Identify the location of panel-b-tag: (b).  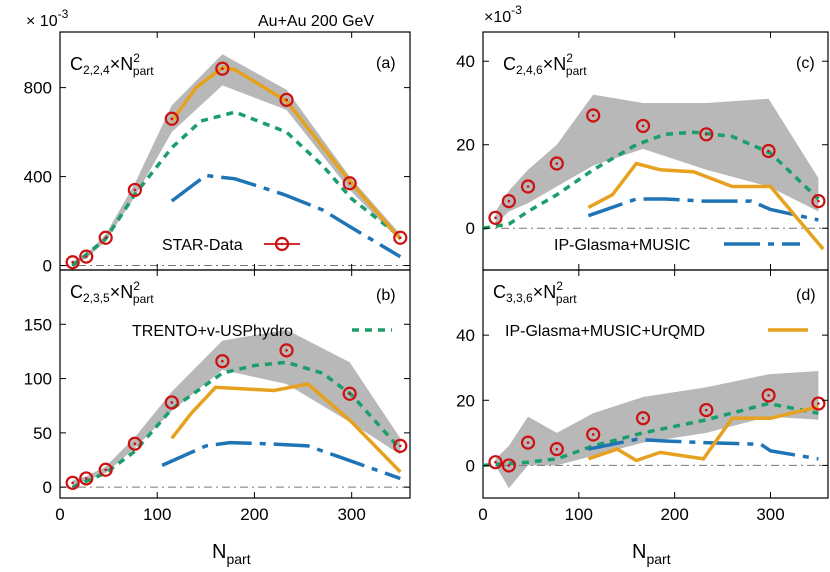
(386, 295).